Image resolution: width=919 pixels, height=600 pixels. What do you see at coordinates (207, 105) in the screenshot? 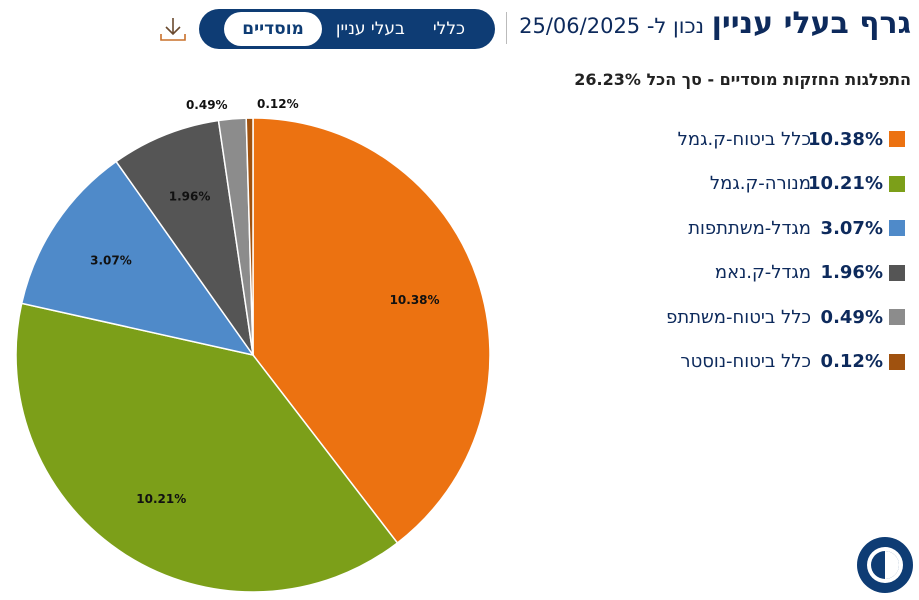
I see `slice-label: 0.49%` at bounding box center [207, 105].